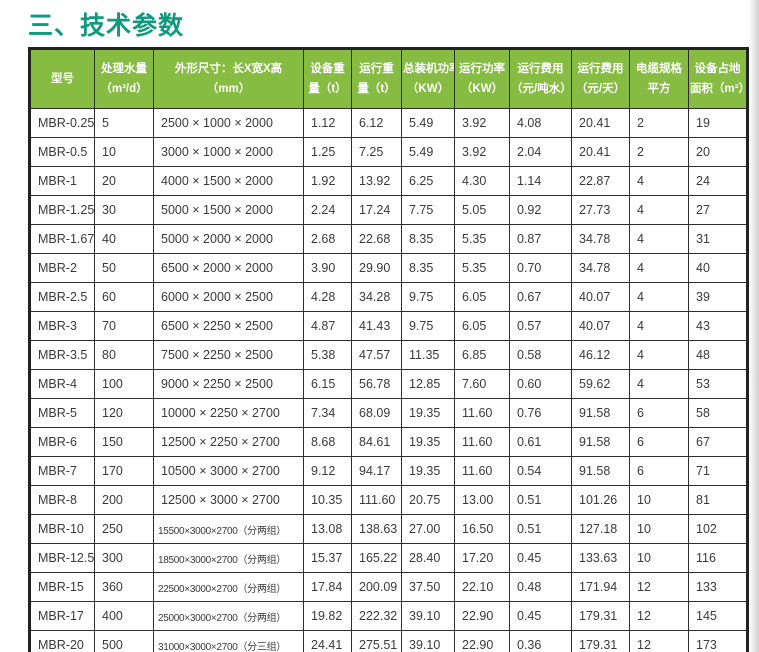 The height and width of the screenshot is (652, 759). What do you see at coordinates (718, 529) in the screenshot?
I see `cell-footprint: 102` at bounding box center [718, 529].